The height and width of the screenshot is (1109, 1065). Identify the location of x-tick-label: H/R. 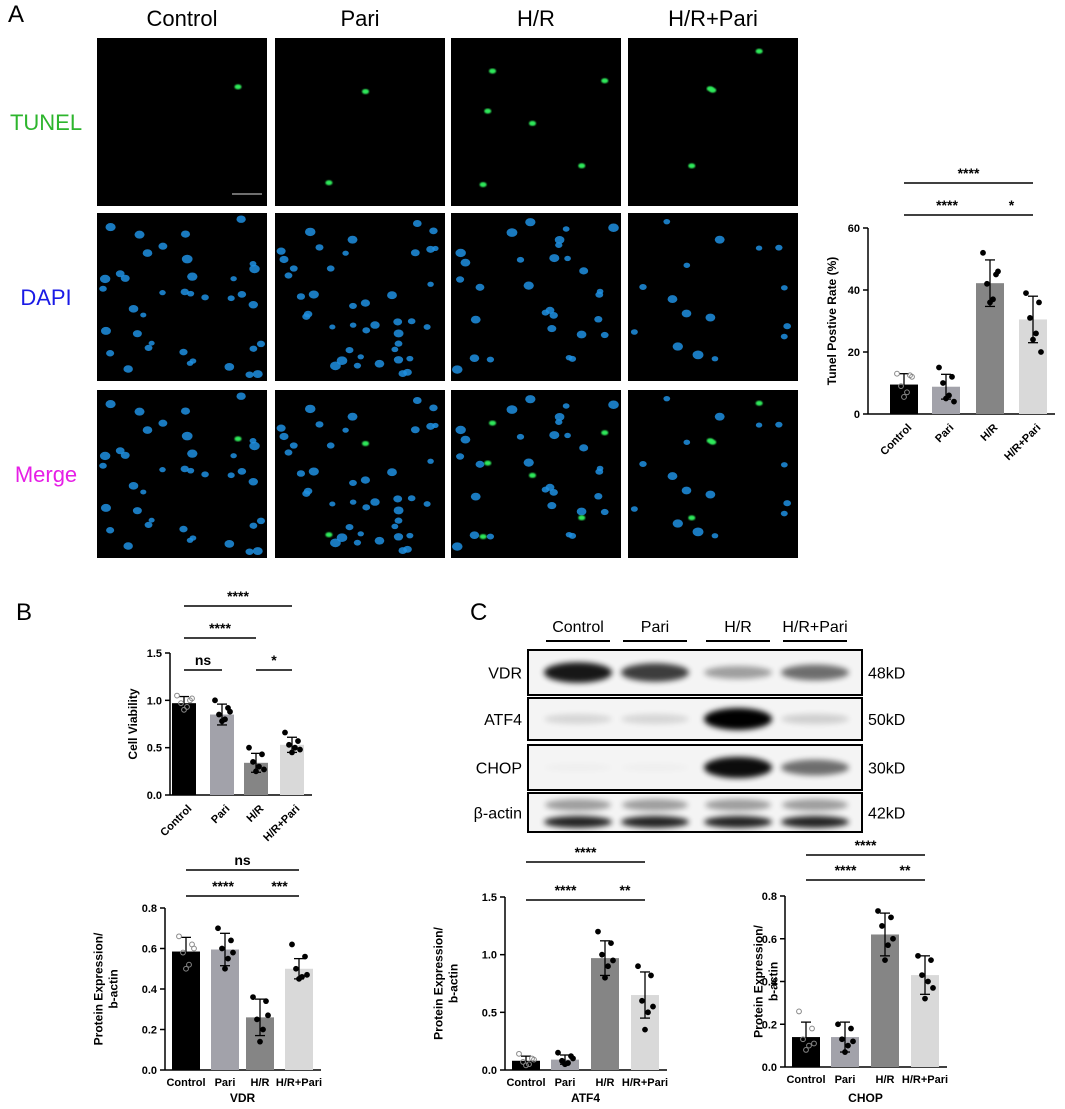
(260, 1083).